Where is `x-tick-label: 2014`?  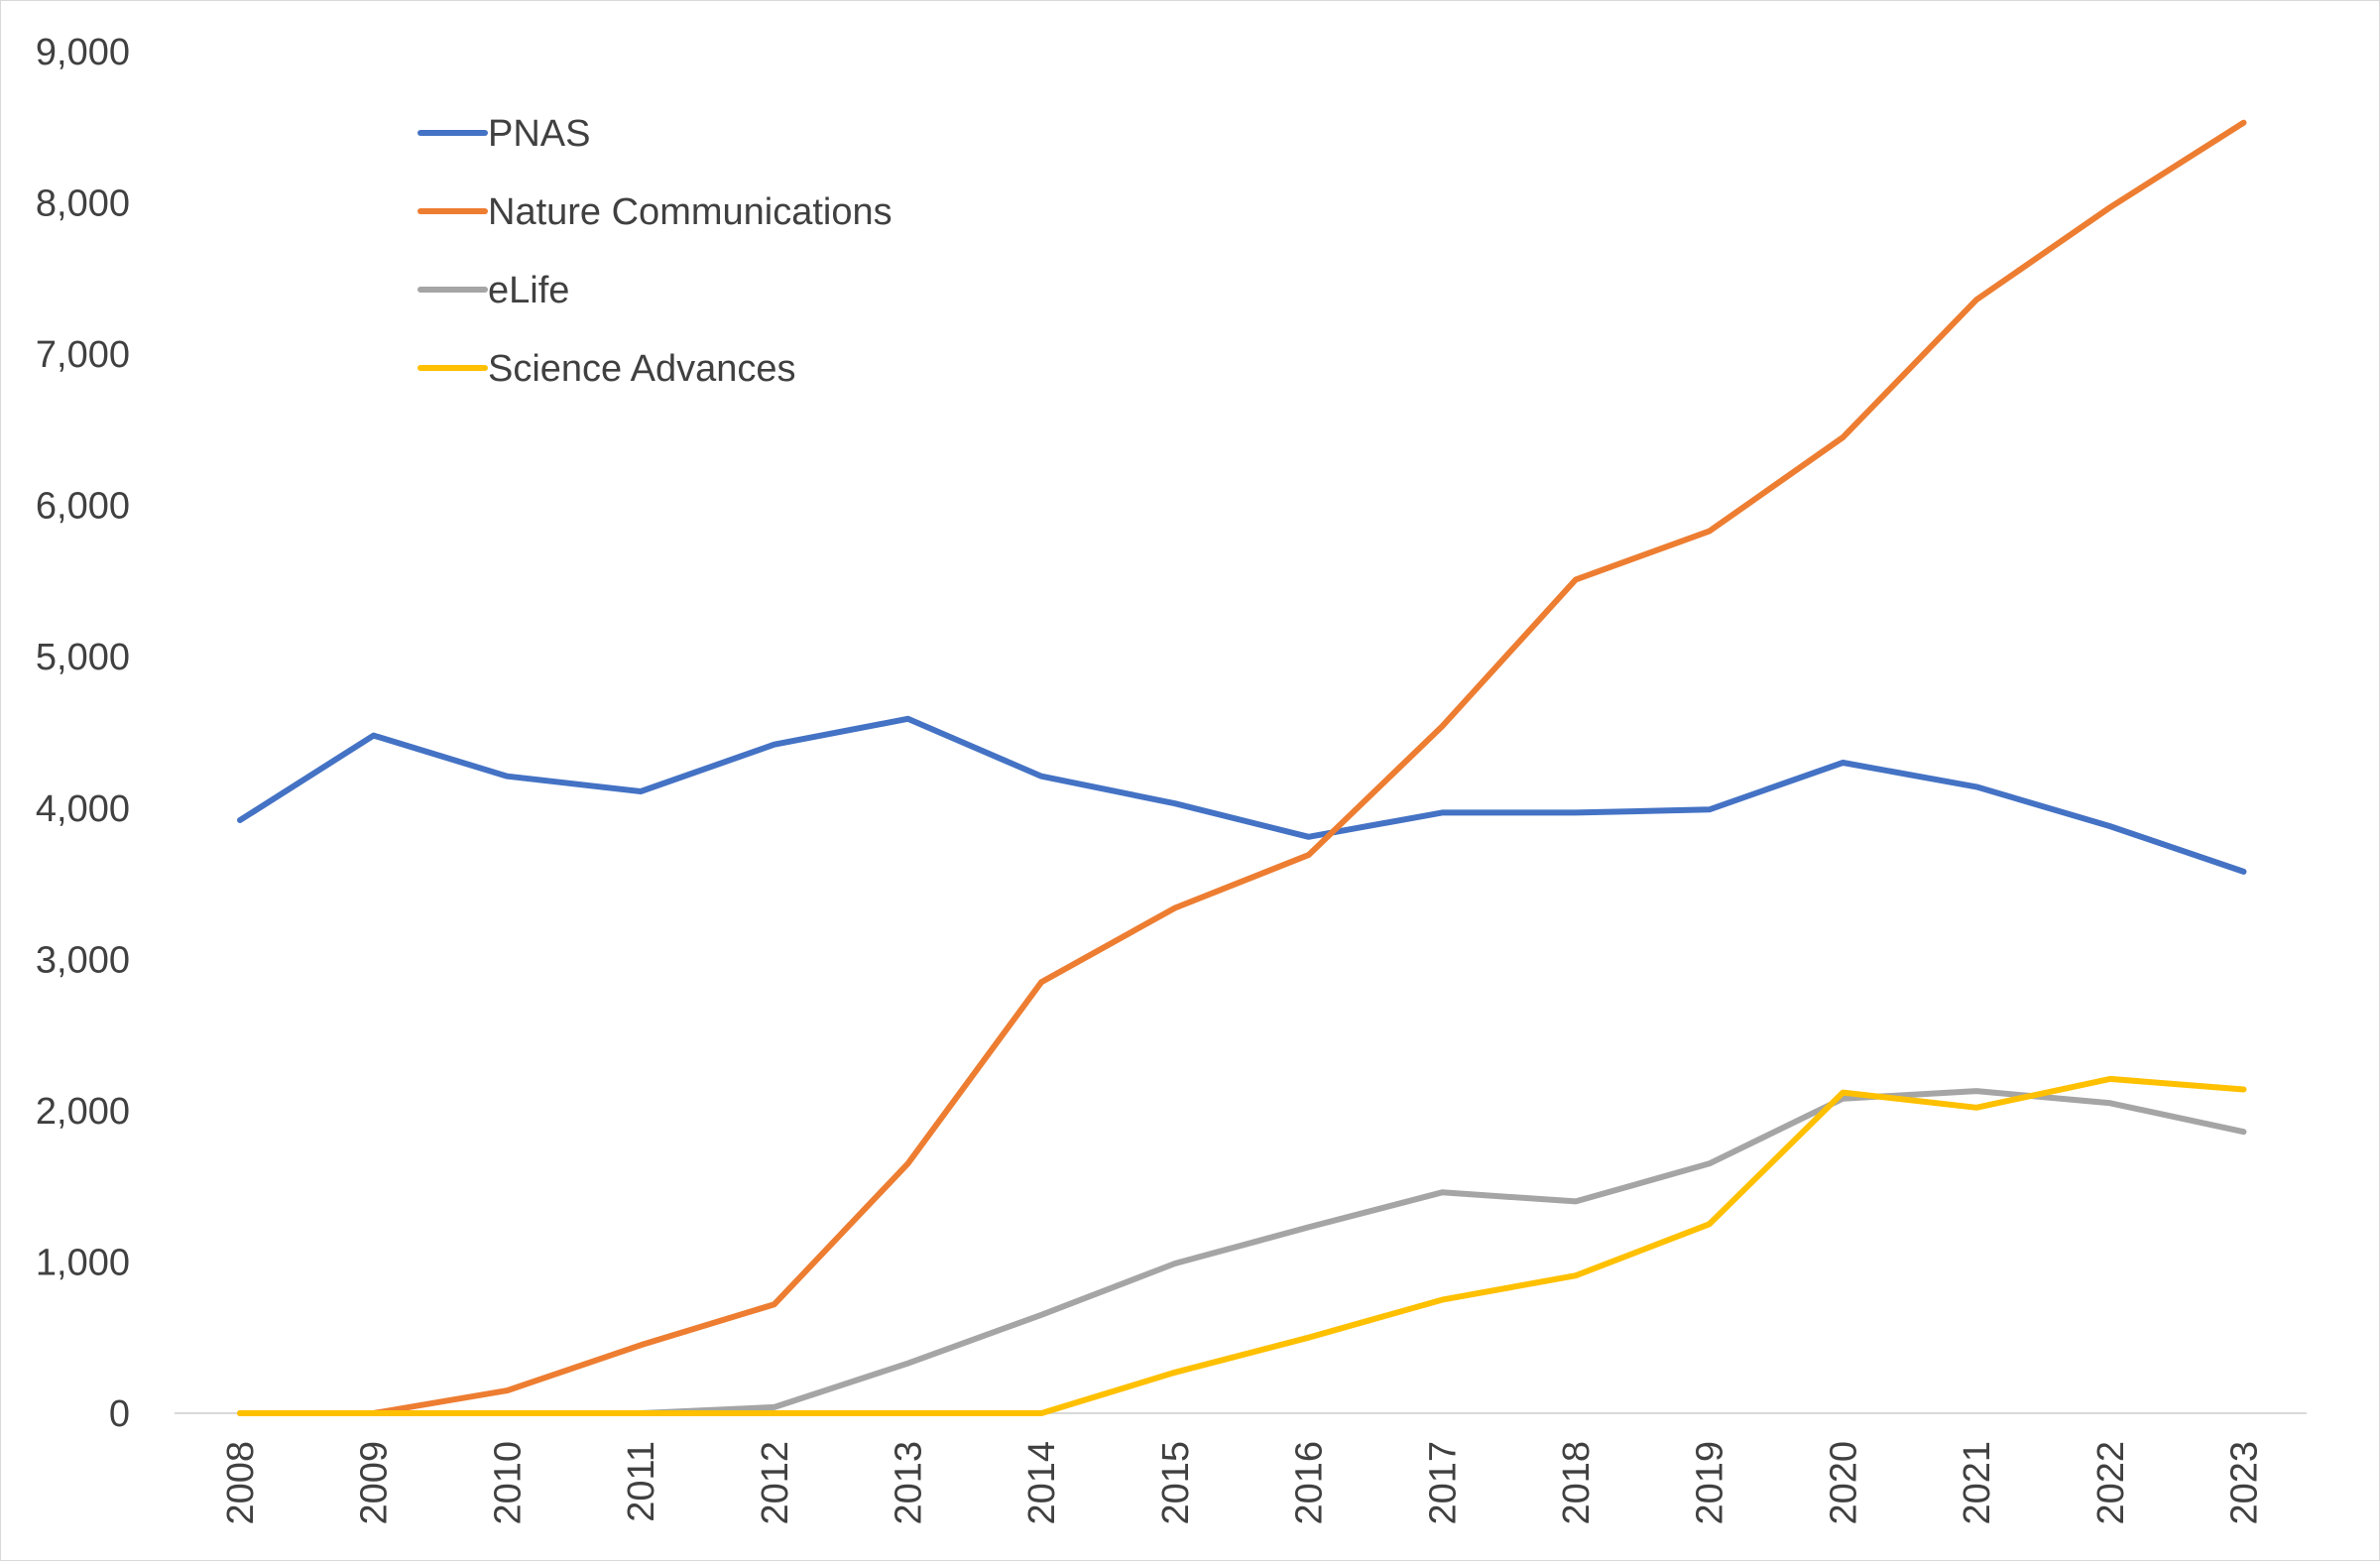 x-tick-label: 2014 is located at coordinates (1042, 1483).